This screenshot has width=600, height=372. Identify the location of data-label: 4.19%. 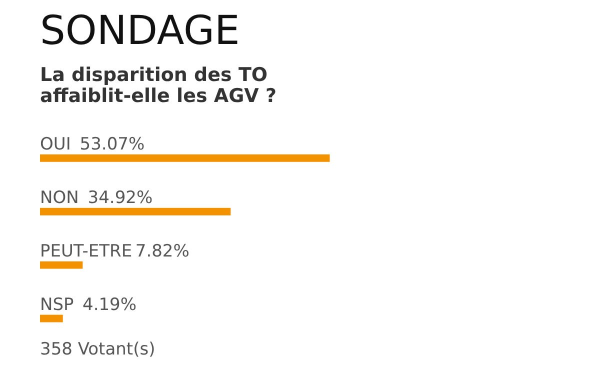
(109, 305).